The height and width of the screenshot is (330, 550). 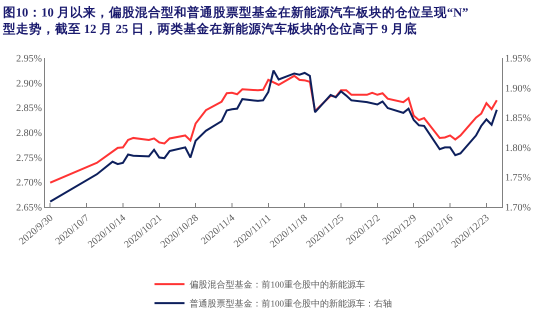 What do you see at coordinates (518, 178) in the screenshot?
I see `y2-tick-label: 1.75%` at bounding box center [518, 178].